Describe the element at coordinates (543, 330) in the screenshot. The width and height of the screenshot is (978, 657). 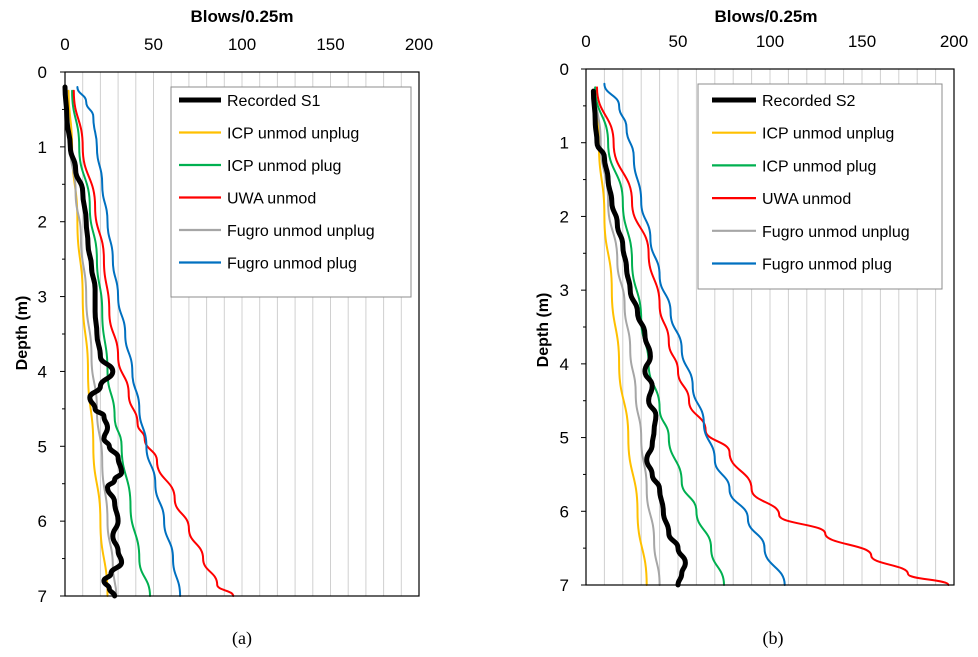
I see `y-axis-title-b: Depth (m)` at that location.